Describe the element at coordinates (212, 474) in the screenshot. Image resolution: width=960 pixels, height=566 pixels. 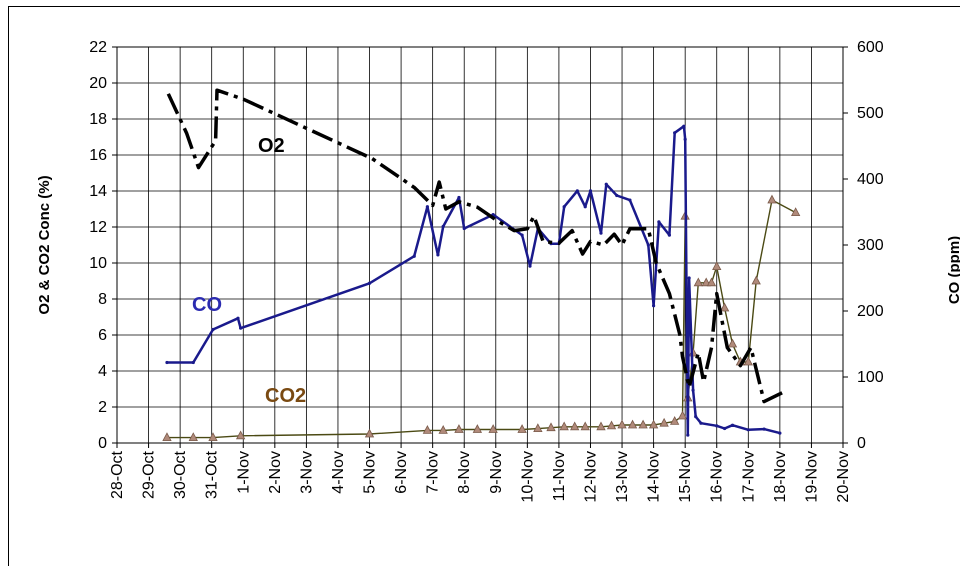
I see `x-tick-label: 31-Oct` at that location.